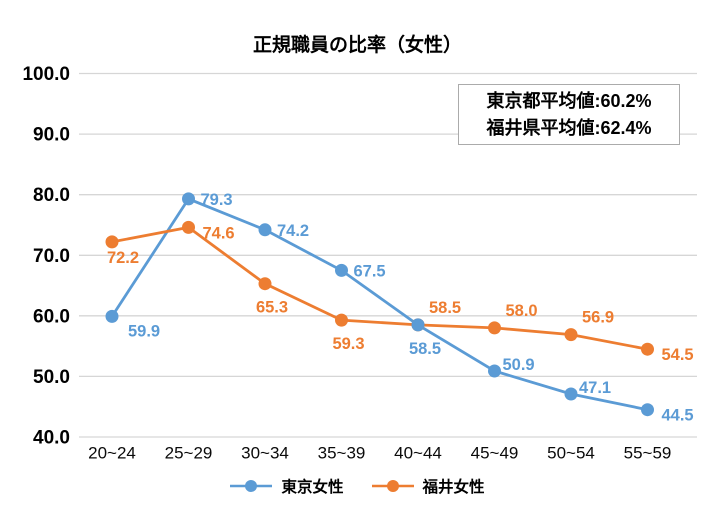  What do you see at coordinates (112, 453) in the screenshot?
I see `x-axis-label: 20~24` at bounding box center [112, 453].